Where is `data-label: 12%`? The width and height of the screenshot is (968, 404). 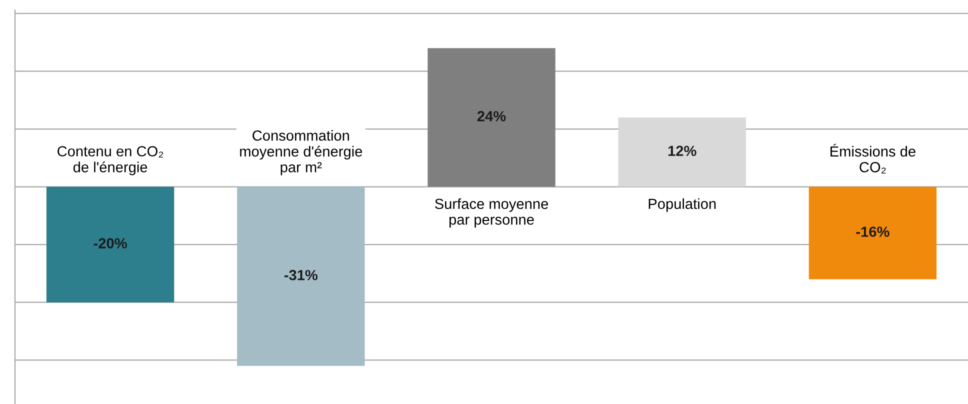
data-label: 12% is located at coordinates (682, 151).